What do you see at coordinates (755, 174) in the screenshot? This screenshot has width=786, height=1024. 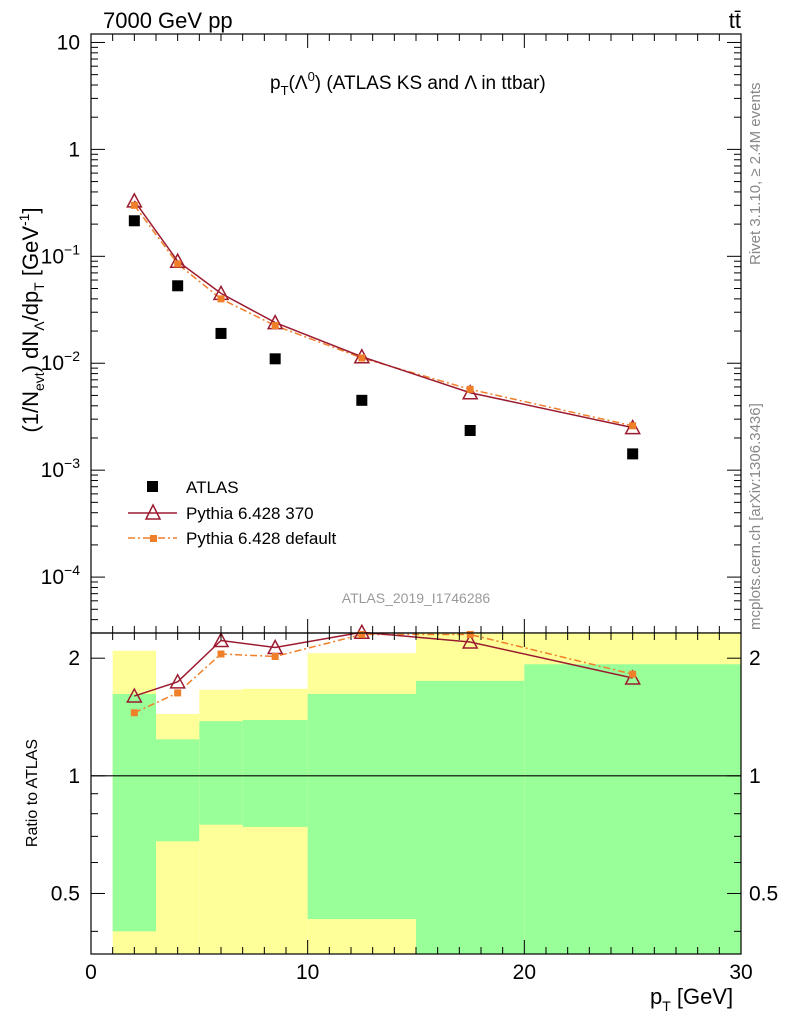 I see `rivet-version: Rivet 3.1.10, ≥ 2.4M events` at bounding box center [755, 174].